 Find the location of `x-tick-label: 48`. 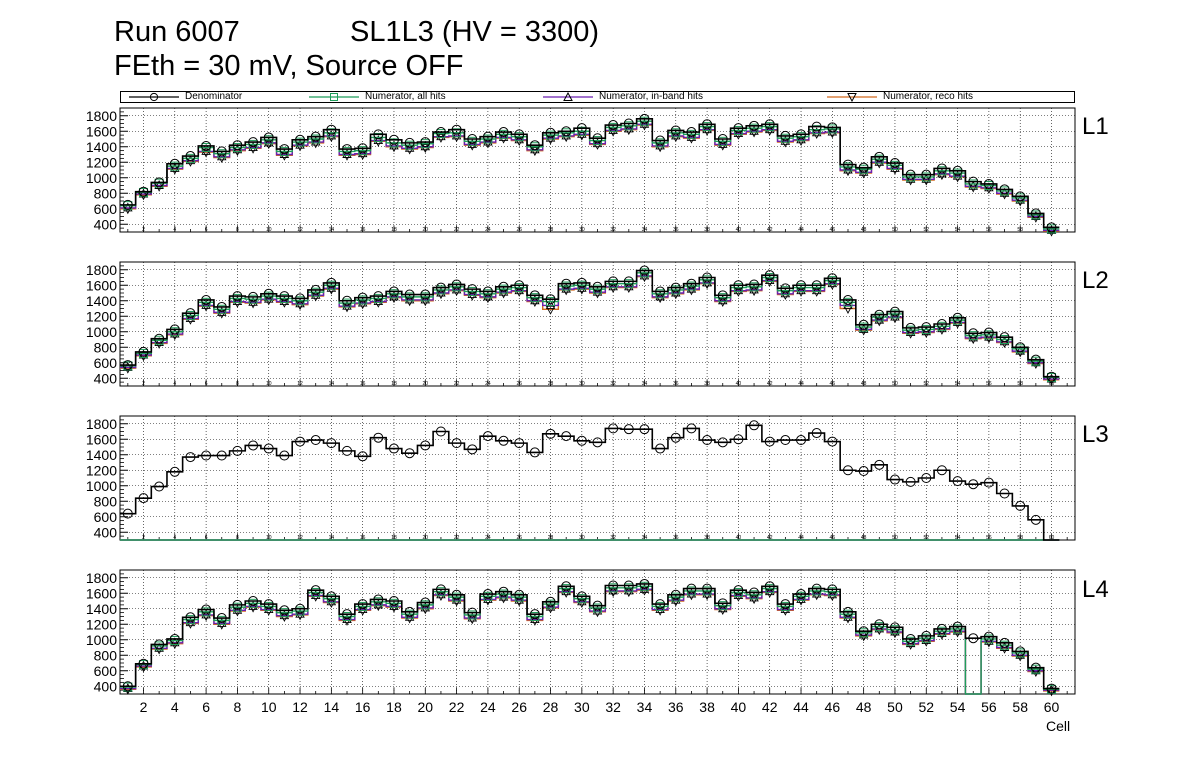

x-tick-label: 48 is located at coordinates (864, 384).